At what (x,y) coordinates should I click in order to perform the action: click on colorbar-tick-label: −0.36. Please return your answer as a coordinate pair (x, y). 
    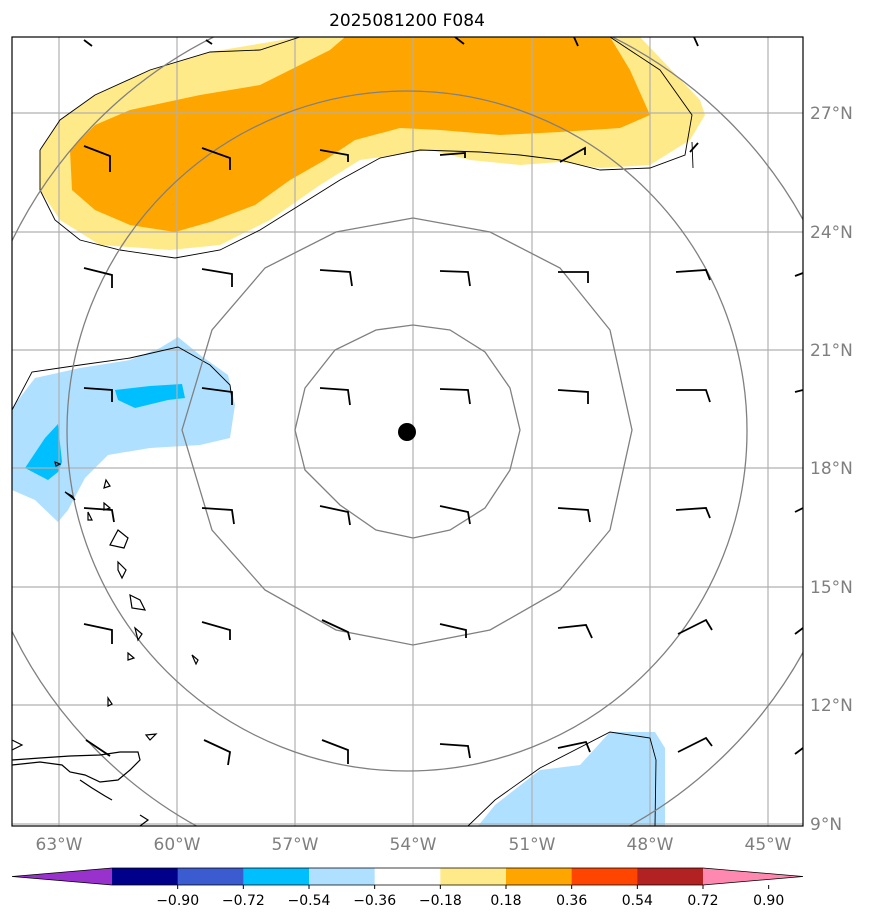
    Looking at the image, I should click on (374, 901).